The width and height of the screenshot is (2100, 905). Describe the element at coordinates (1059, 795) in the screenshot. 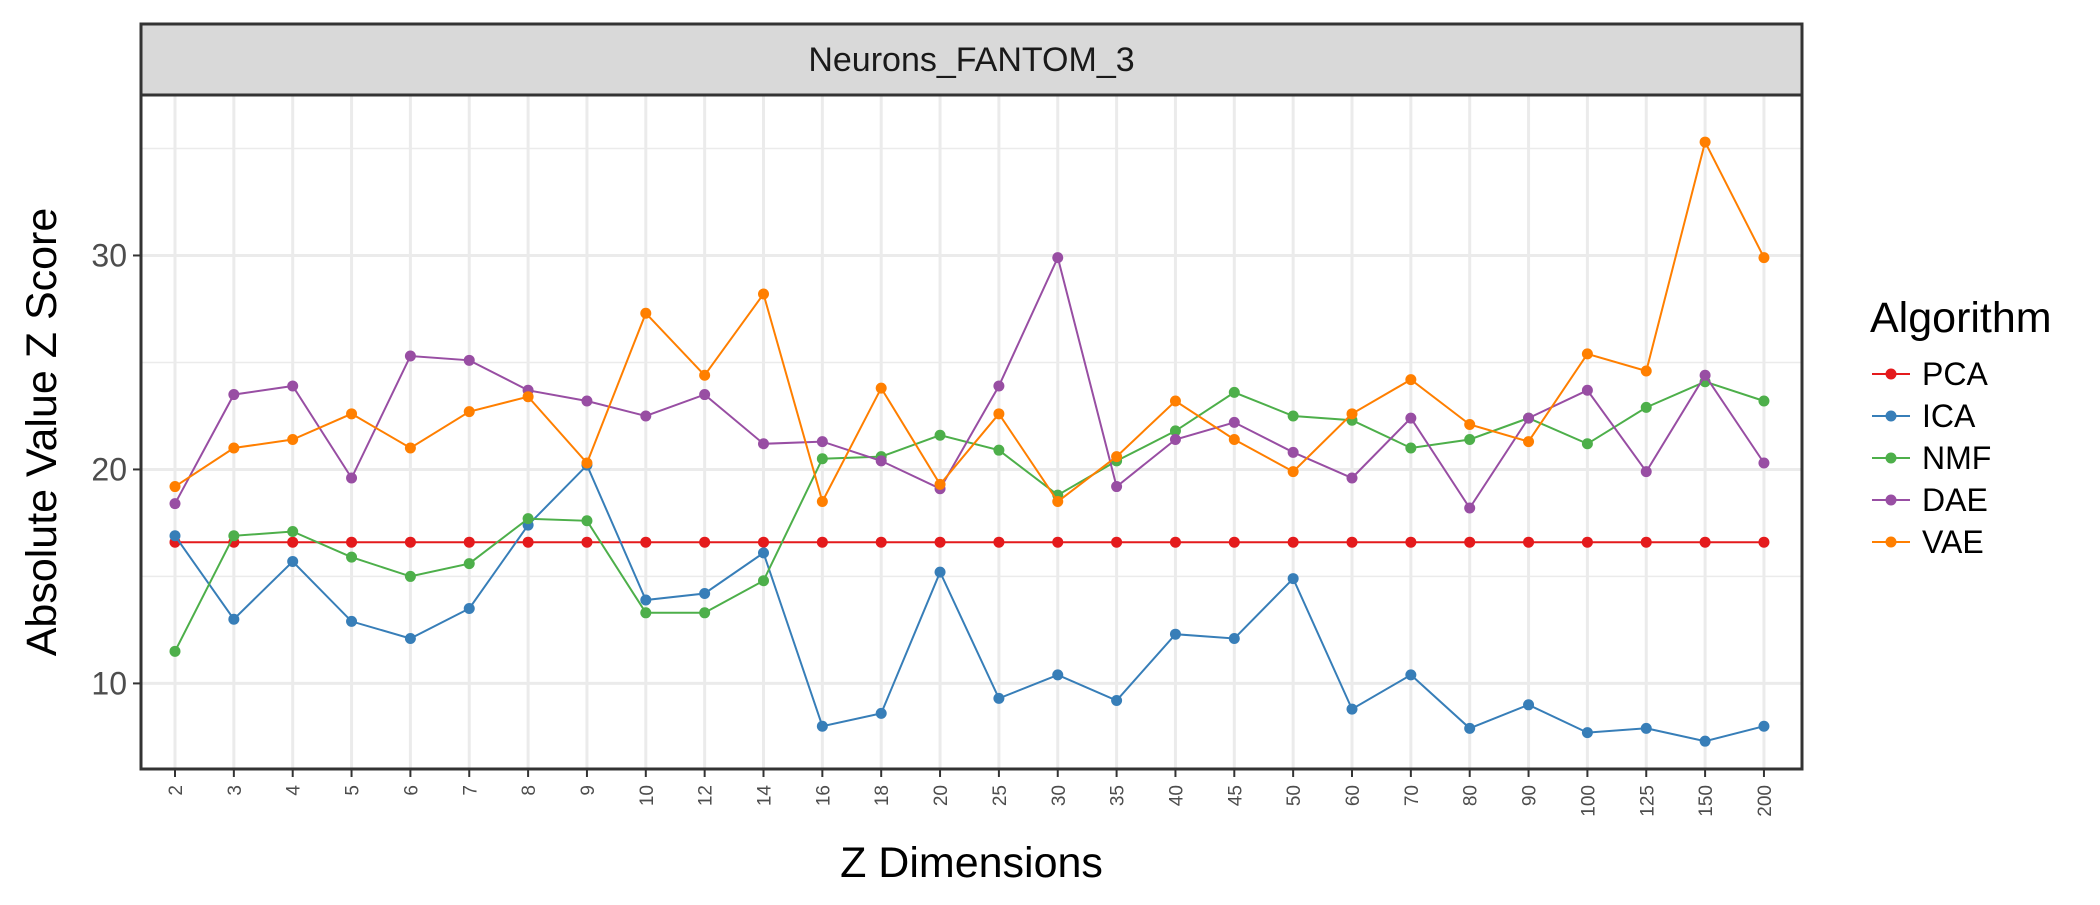

I see `x-tick-label: 30` at that location.